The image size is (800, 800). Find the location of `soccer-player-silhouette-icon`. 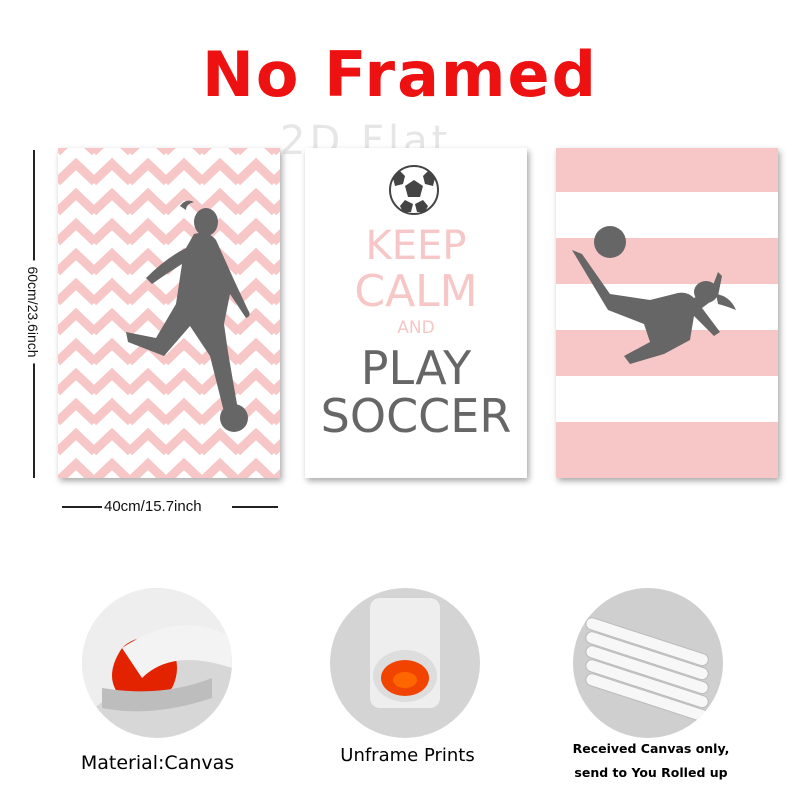

soccer-player-silhouette-icon is located at coordinates (188, 316).